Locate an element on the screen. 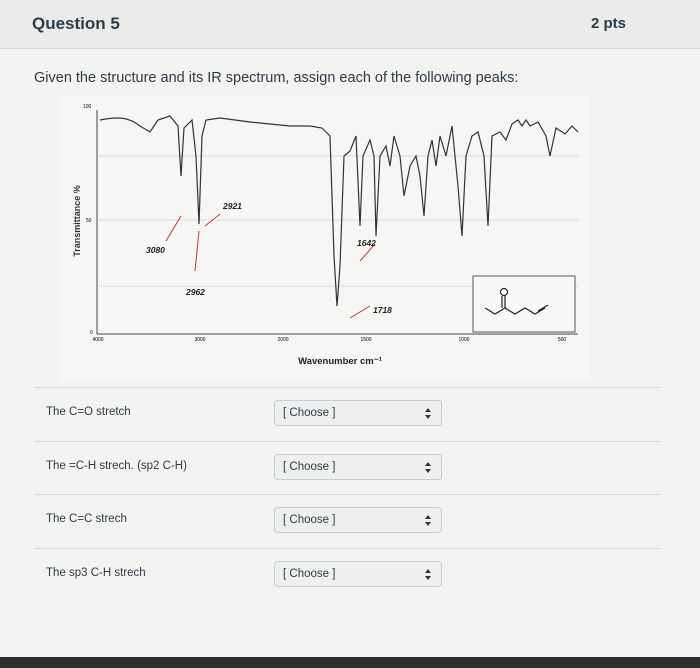 This screenshot has width=700, height=668. question-row: The =C-H strech. (sp2 C-H) [ Choose ] is located at coordinates (347, 468).